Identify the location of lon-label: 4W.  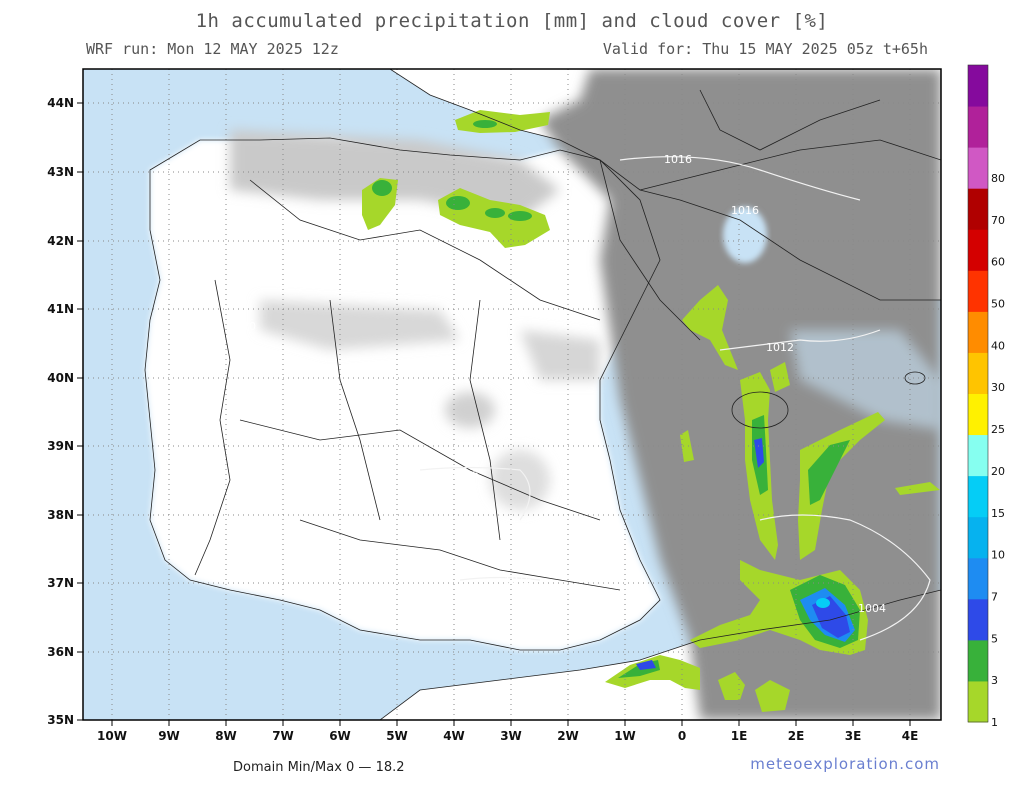
(454, 736).